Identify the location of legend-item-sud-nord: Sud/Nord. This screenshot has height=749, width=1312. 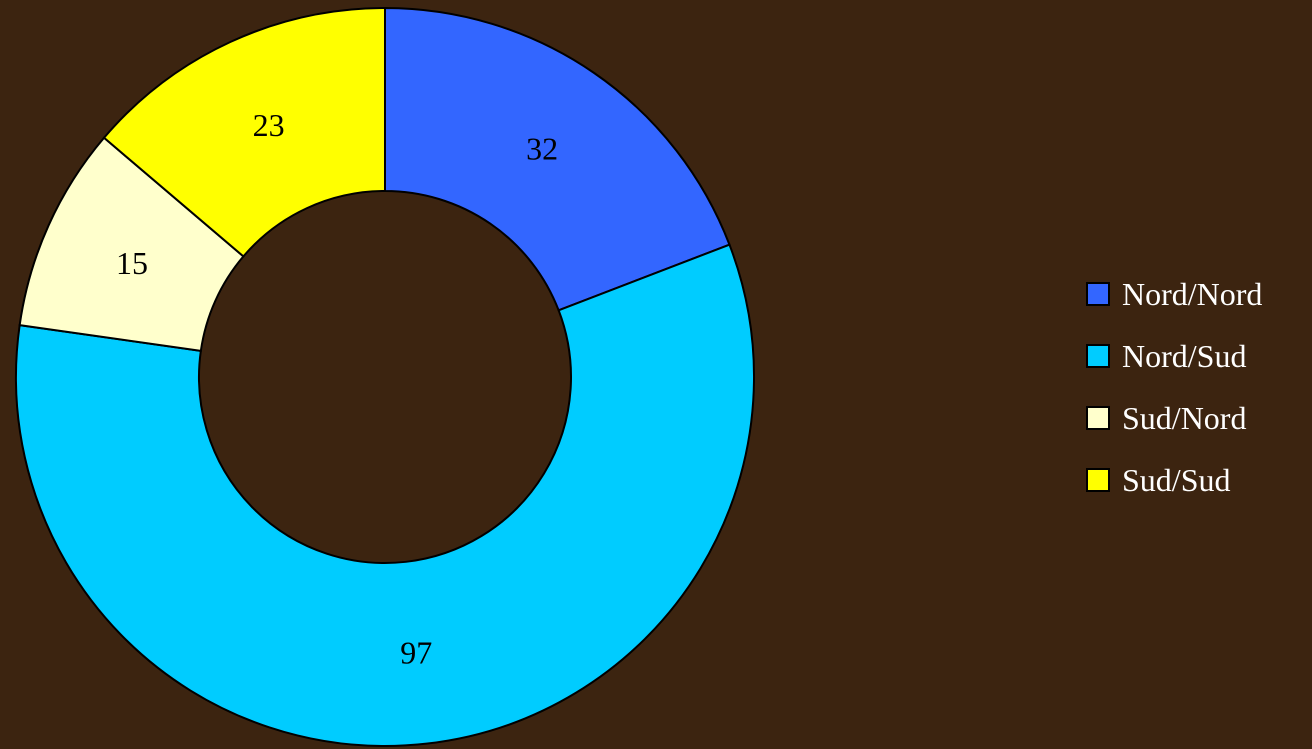
(1174, 418).